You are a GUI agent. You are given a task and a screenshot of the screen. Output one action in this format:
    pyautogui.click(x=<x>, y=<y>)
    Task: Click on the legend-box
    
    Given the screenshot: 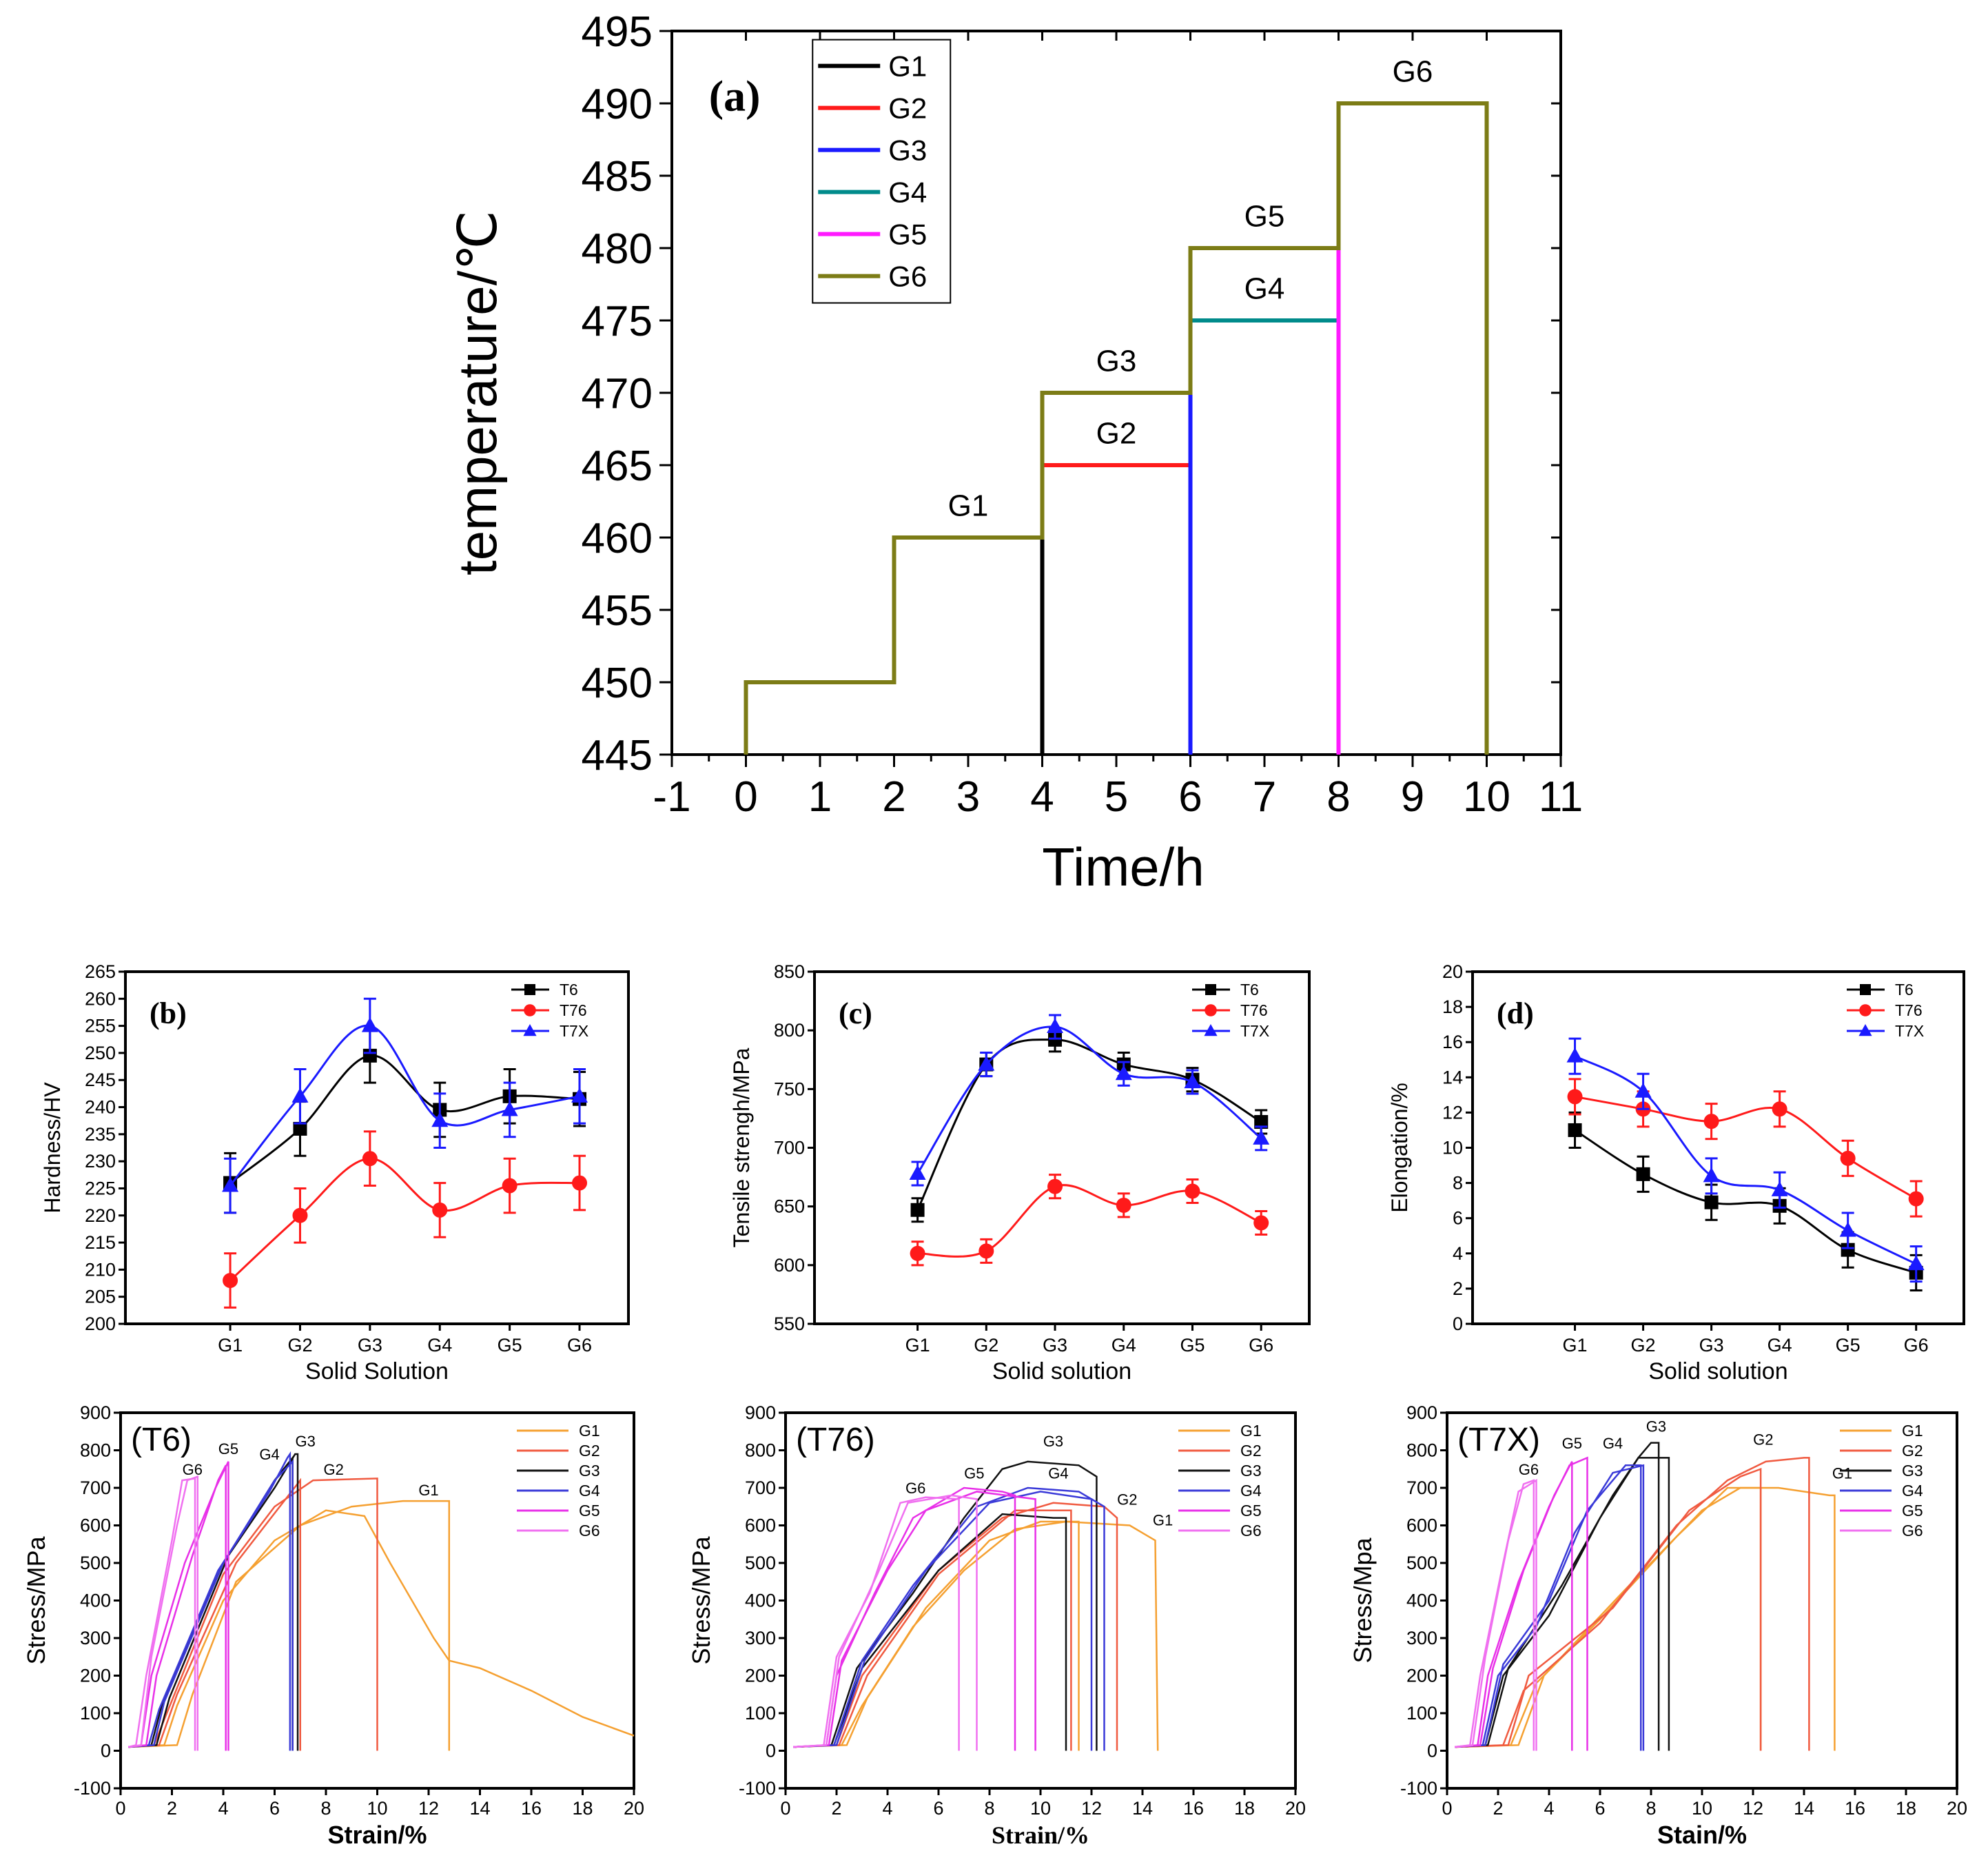 What is the action you would take?
    pyautogui.click(x=882, y=171)
    